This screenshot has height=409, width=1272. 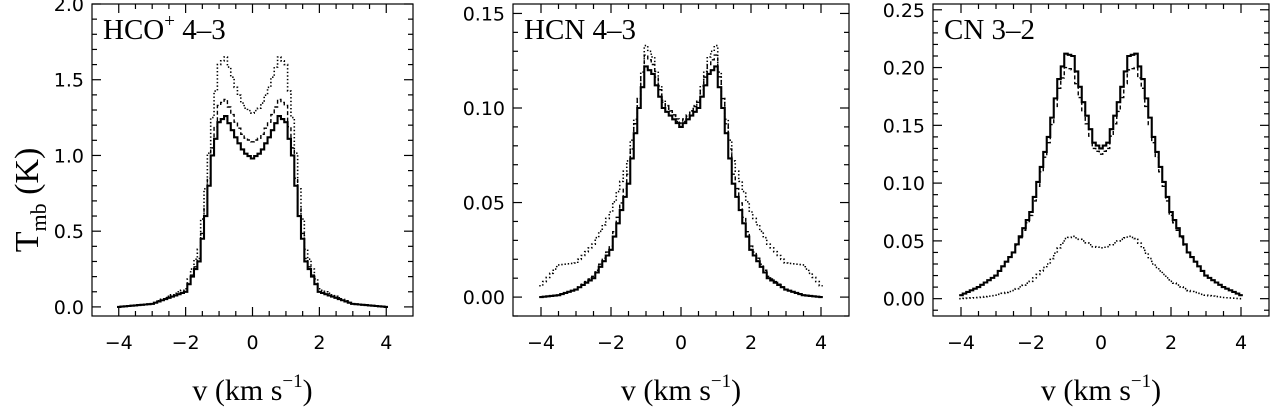 I want to click on y-tick-label: 0.5, so click(x=69, y=232).